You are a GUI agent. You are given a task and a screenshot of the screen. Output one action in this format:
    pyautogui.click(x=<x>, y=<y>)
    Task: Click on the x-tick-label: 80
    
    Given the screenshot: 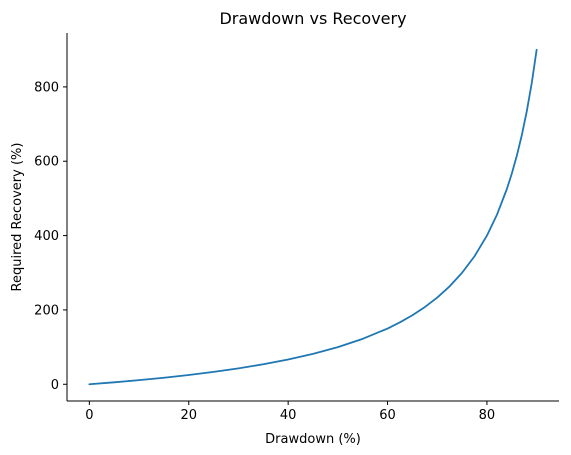 What is the action you would take?
    pyautogui.click(x=487, y=415)
    